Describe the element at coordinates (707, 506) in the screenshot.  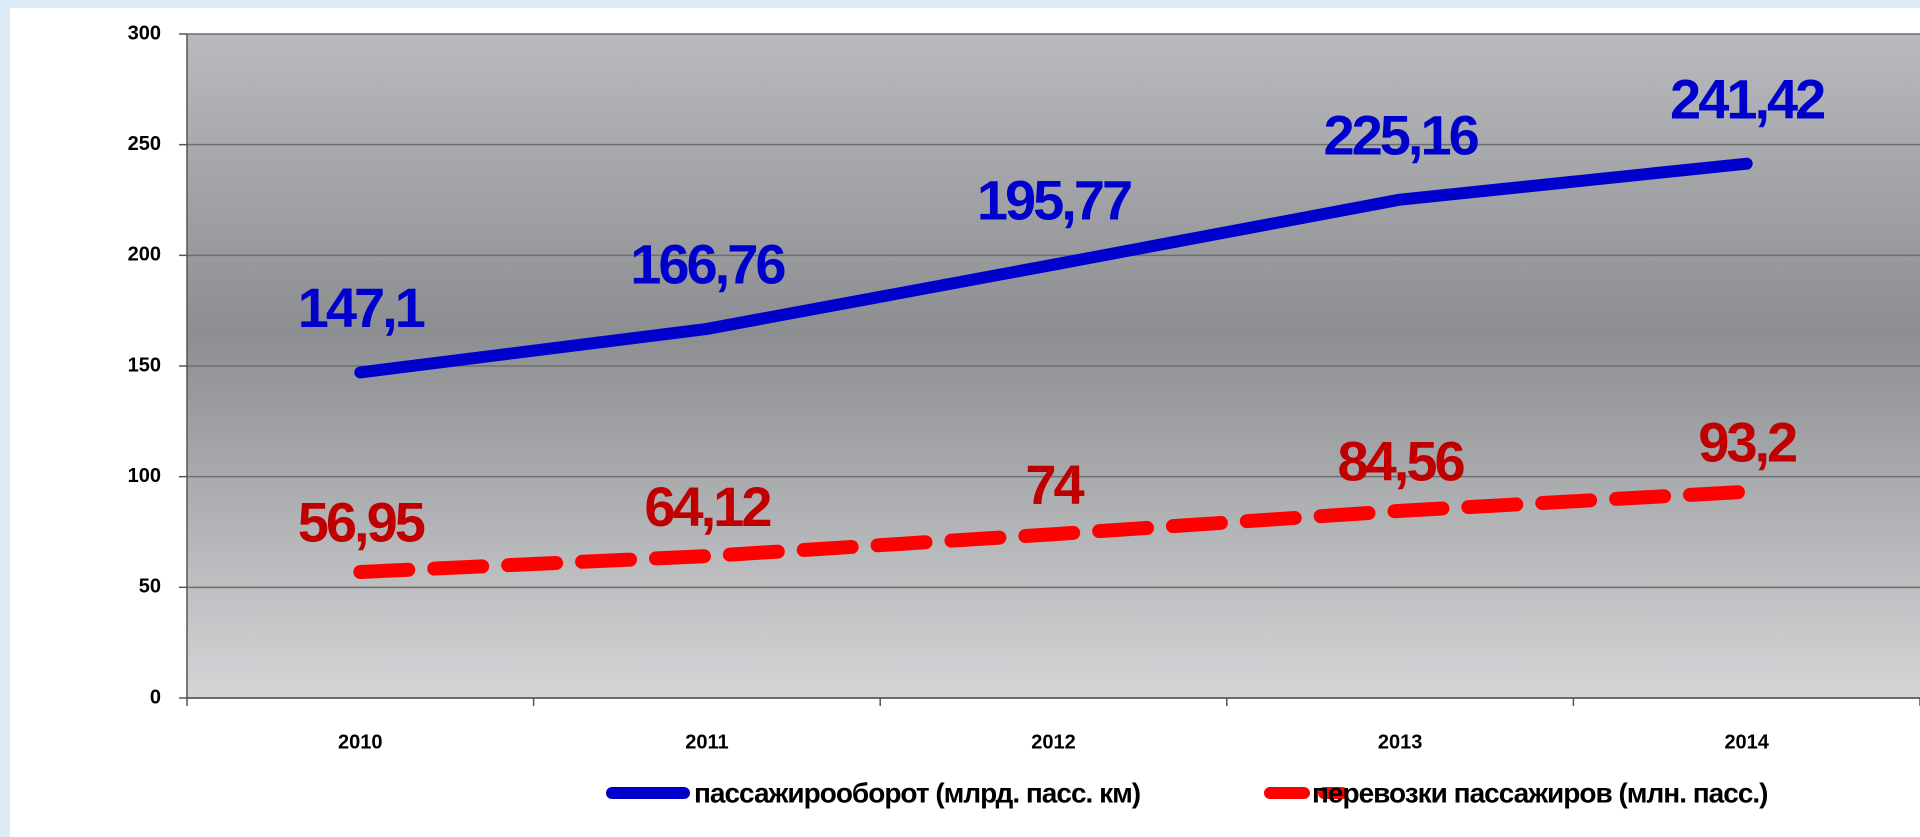
I see `data-label: 64,12` at that location.